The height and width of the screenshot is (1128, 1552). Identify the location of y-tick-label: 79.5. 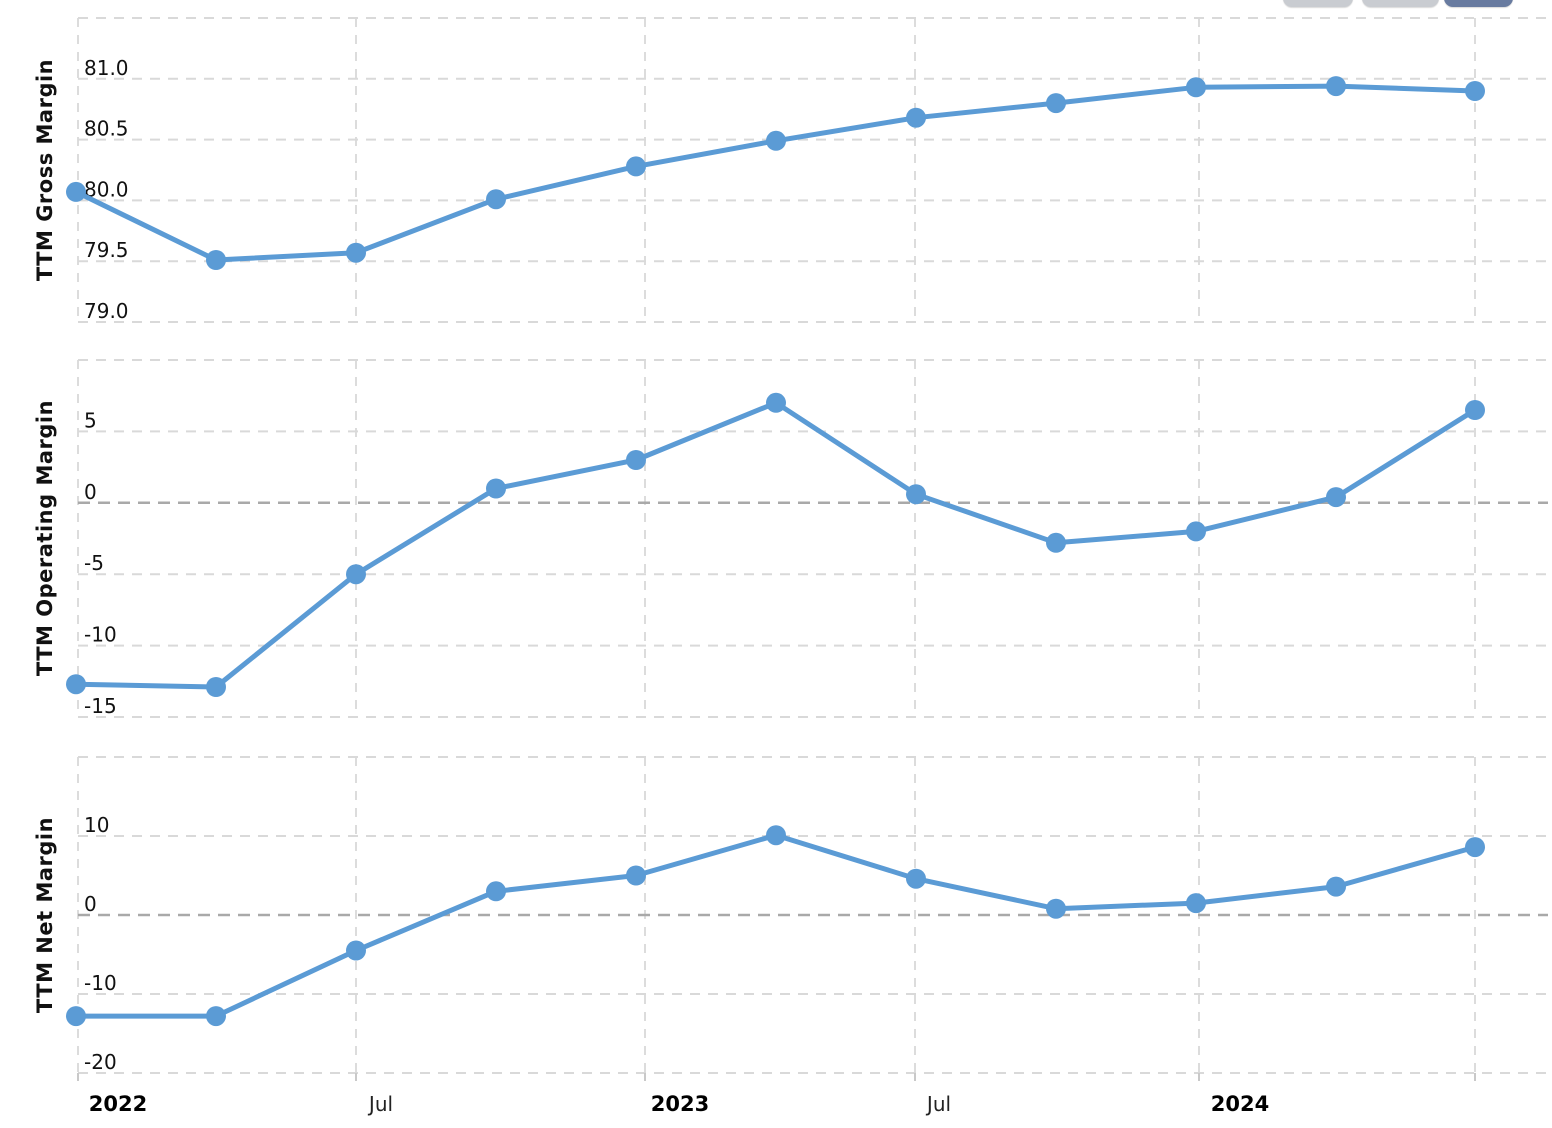
(106, 250).